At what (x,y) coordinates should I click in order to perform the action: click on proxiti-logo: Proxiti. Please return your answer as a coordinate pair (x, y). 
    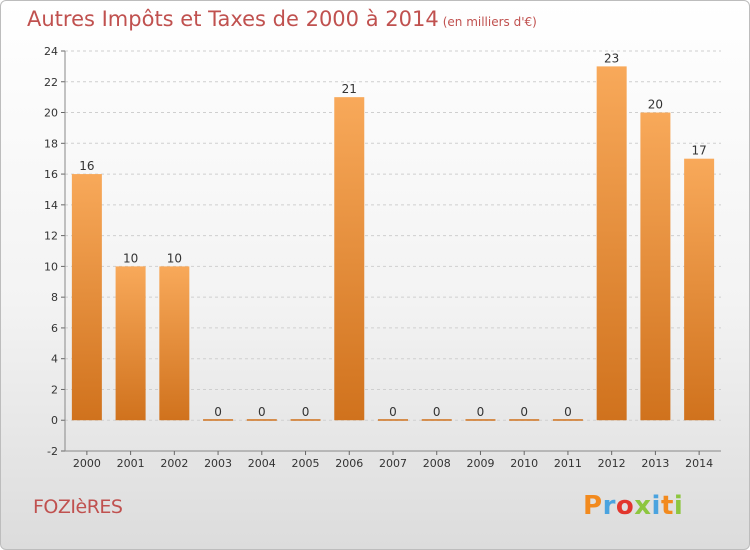
    Looking at the image, I should click on (633, 506).